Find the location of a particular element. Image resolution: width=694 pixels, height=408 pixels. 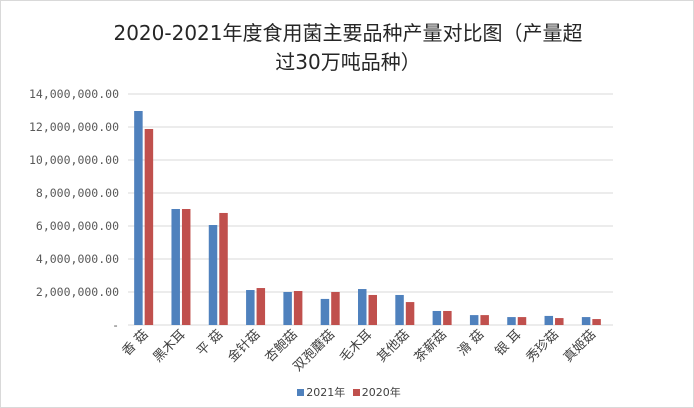

y-tick-label: 6,000,000.00 is located at coordinates (77, 226).